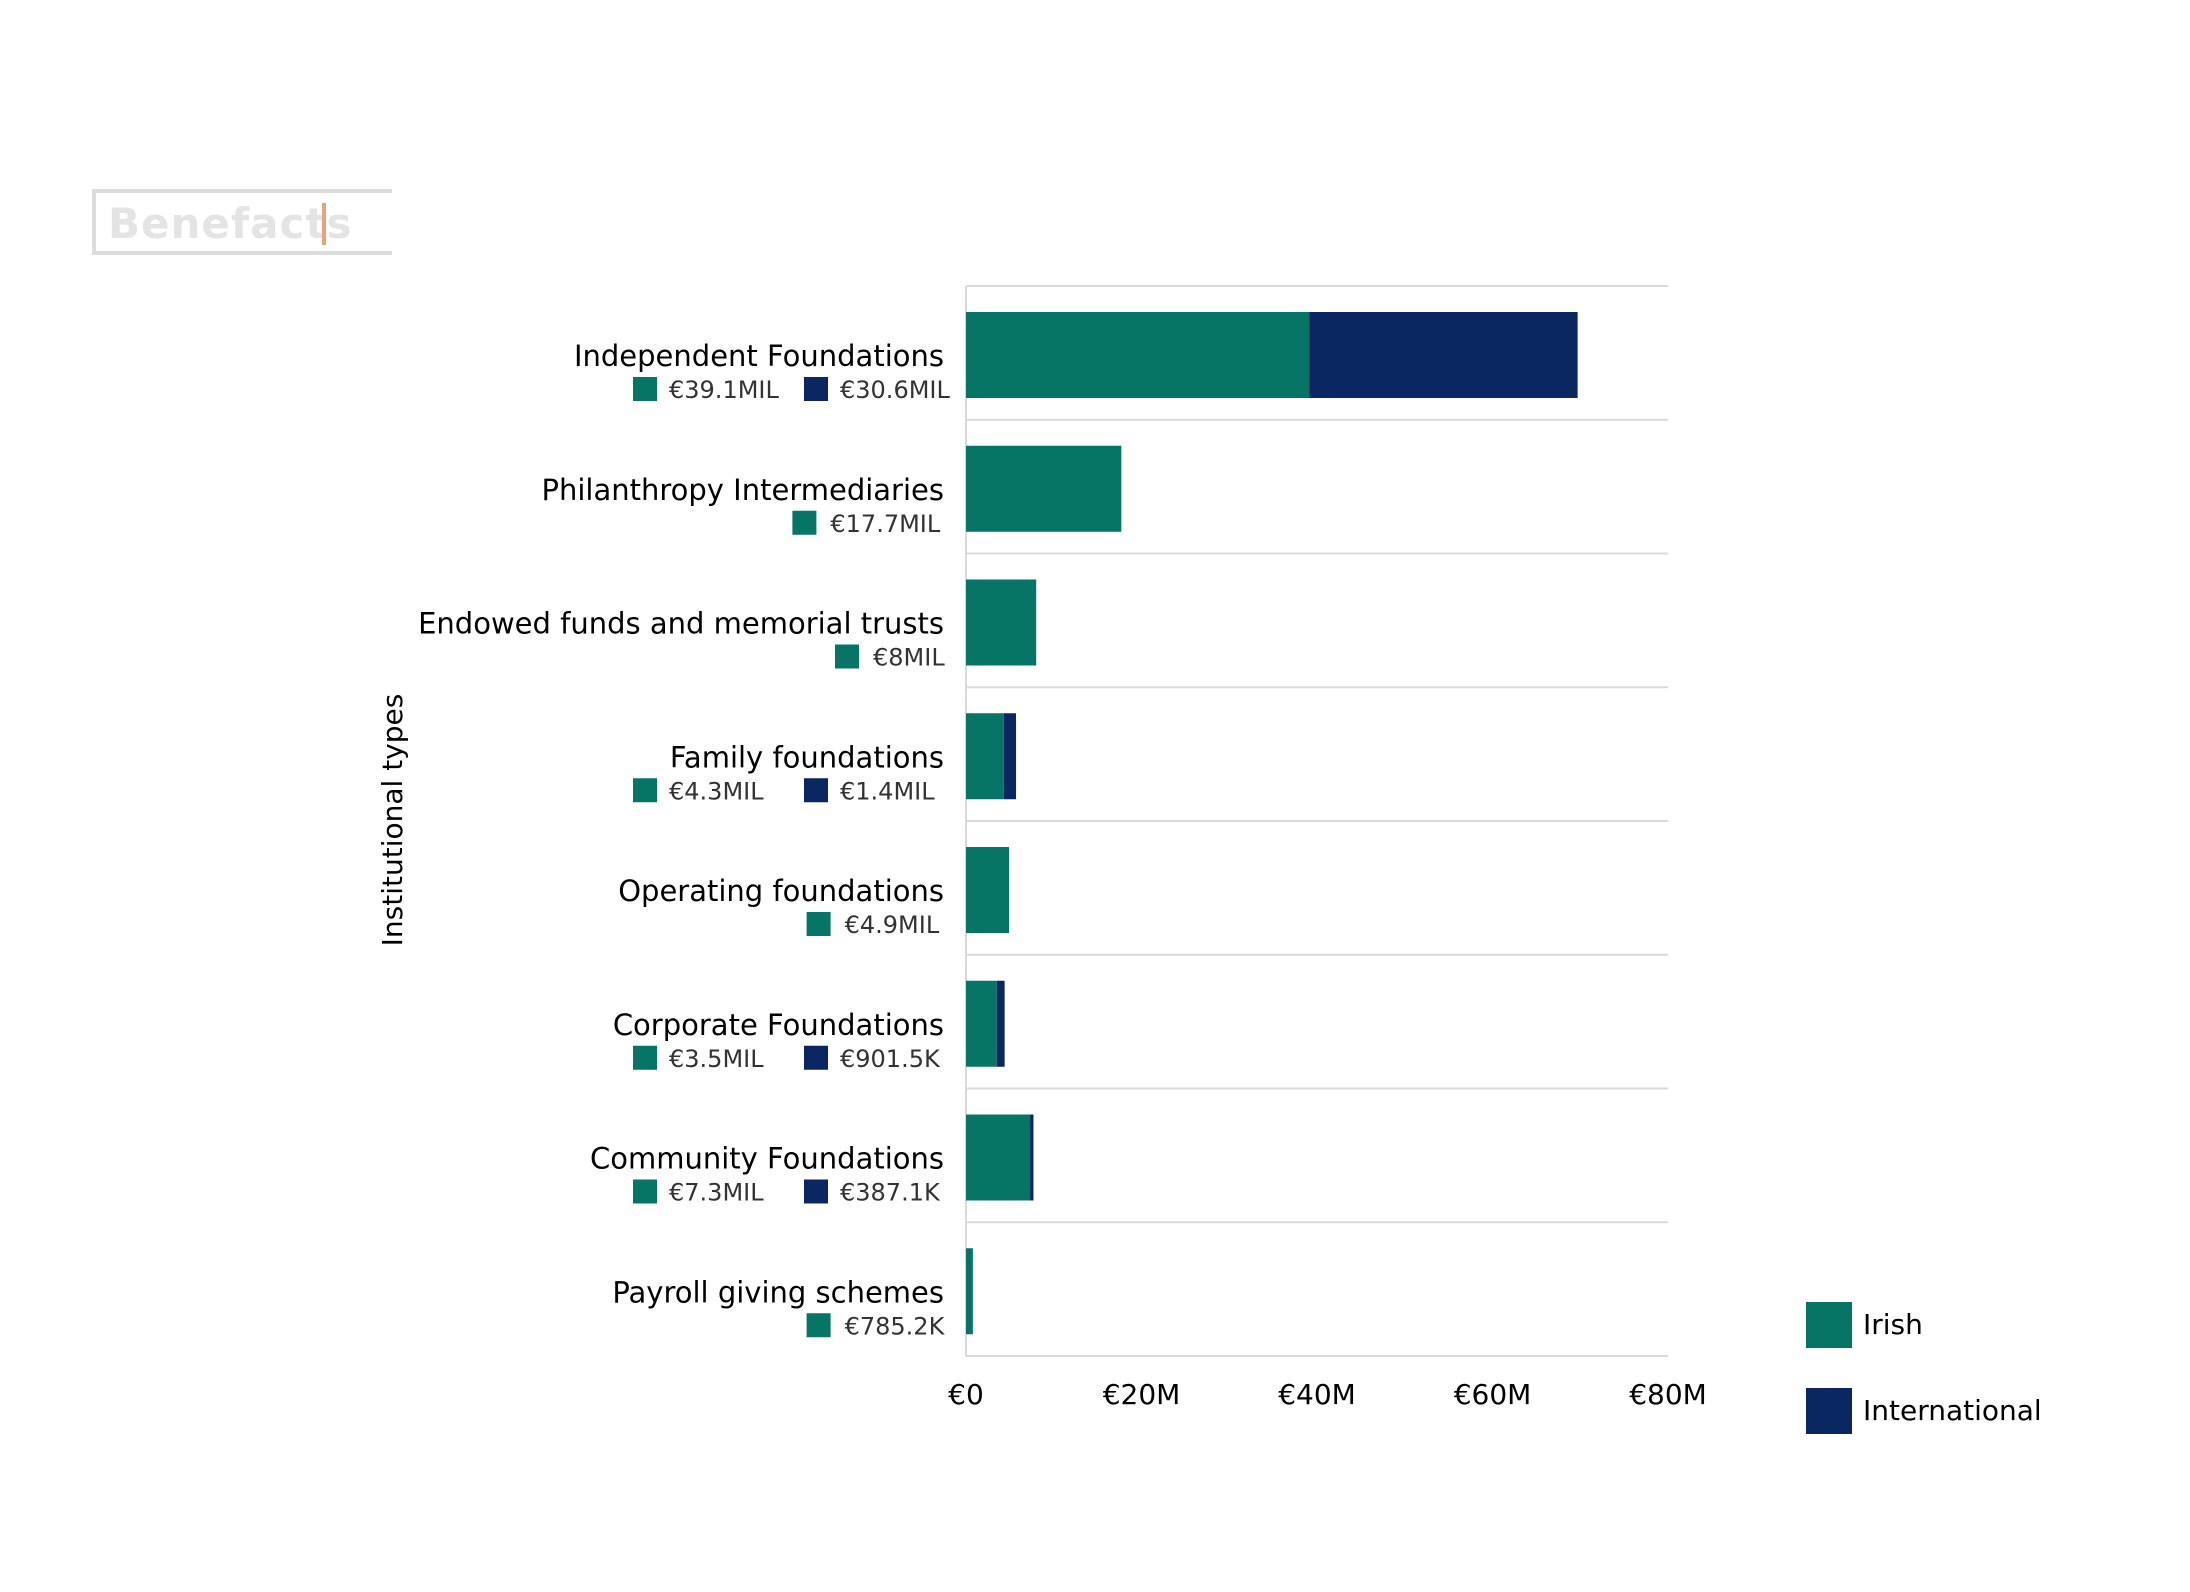  What do you see at coordinates (324, 224) in the screenshot?
I see `logo-accent-bar` at bounding box center [324, 224].